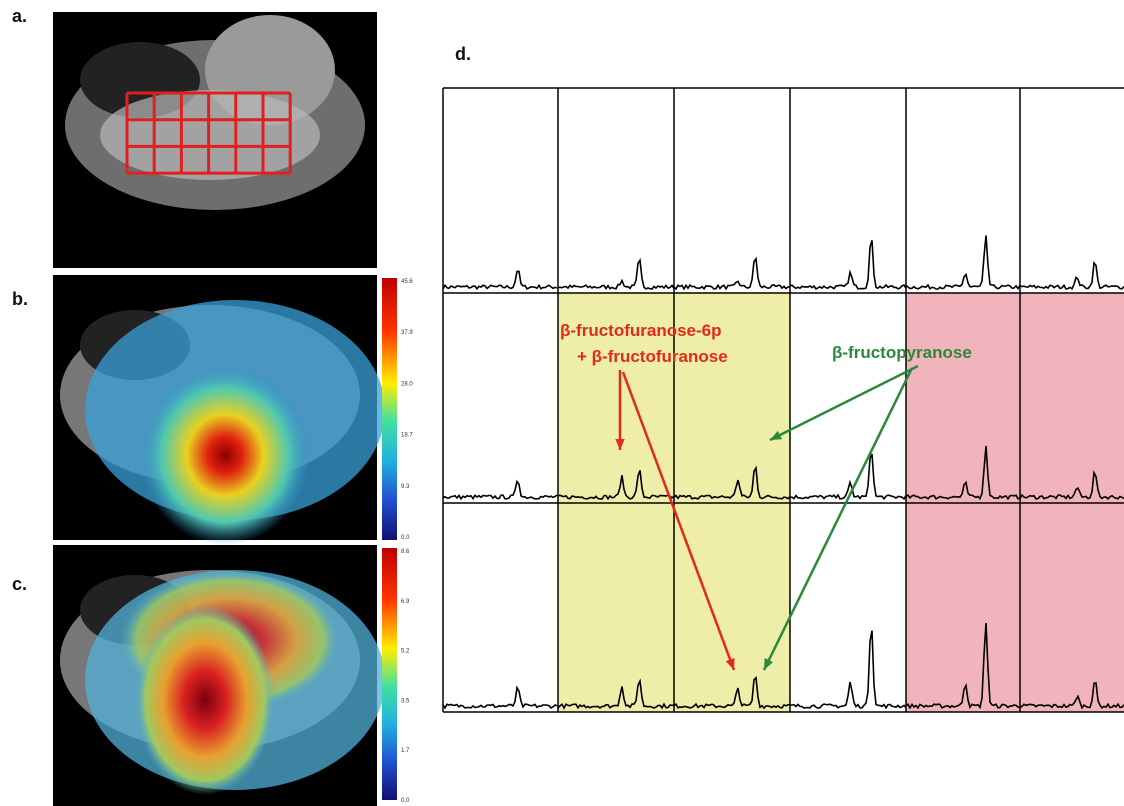 The image size is (1124, 806). I want to click on colorbar-label: 1.7, so click(405, 751).